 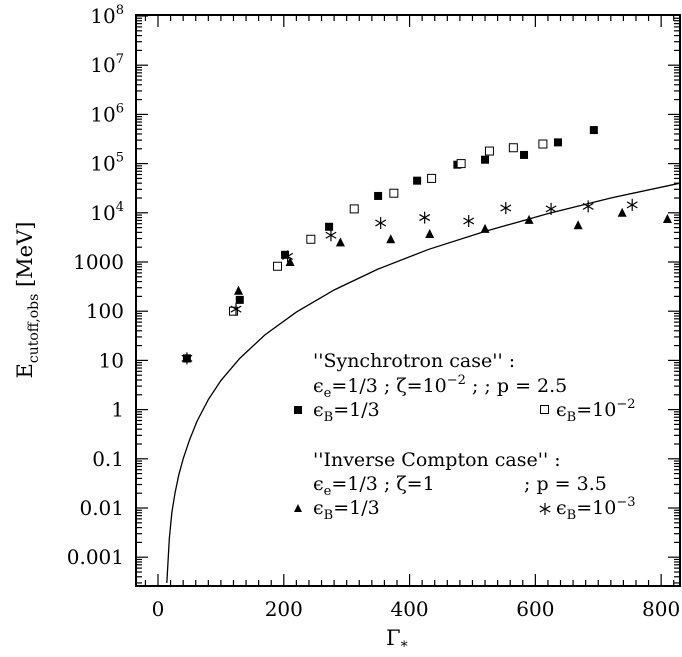 I want to click on legend-ic-entry2: ϵB=10−3, so click(x=596, y=509).